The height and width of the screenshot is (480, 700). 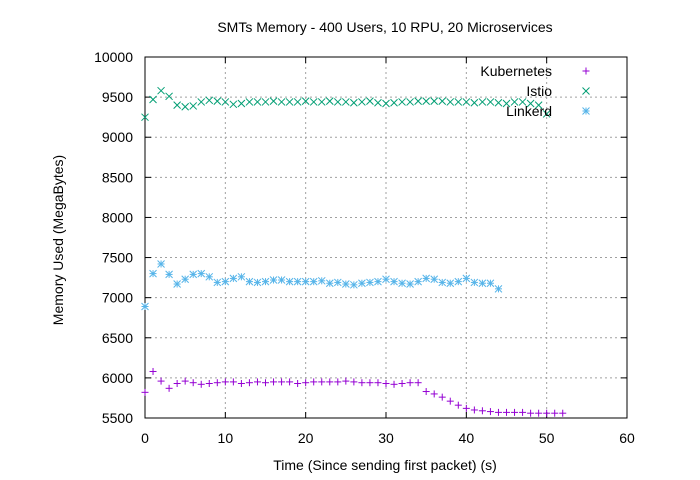 I want to click on x-tick-label: 0, so click(x=145, y=438).